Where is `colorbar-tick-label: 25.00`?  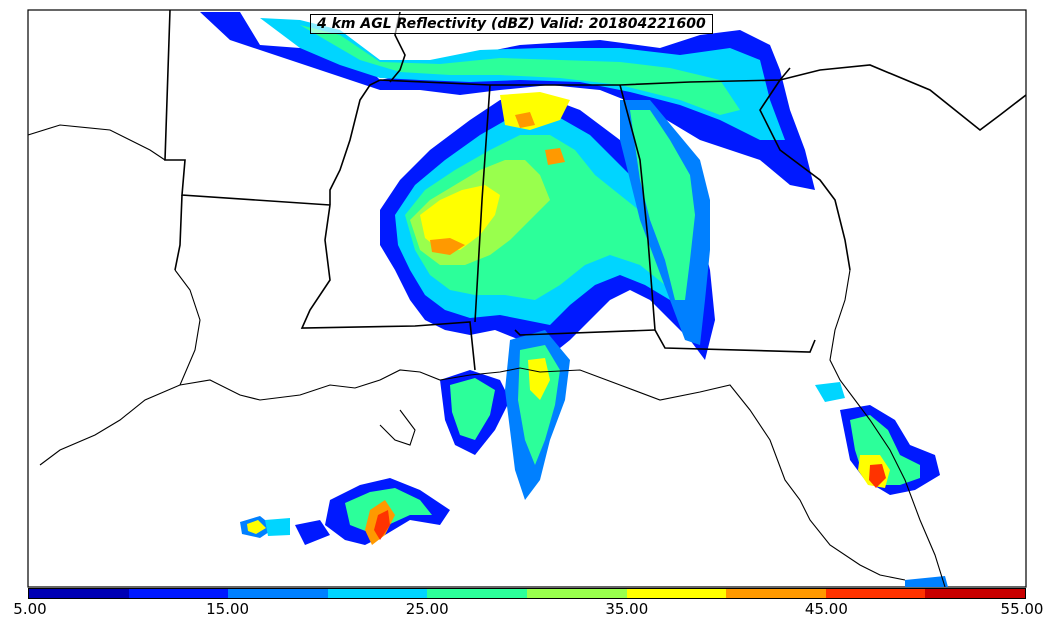 colorbar-tick-label: 25.00 is located at coordinates (427, 609).